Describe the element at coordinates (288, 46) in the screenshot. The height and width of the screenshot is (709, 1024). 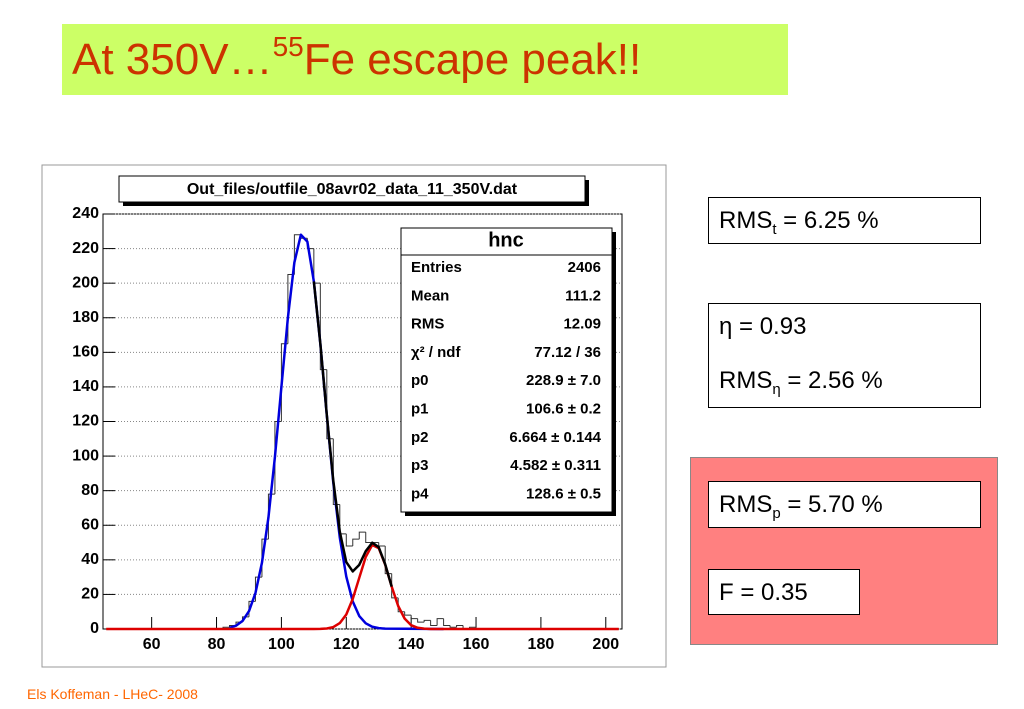
I see `title-sup: 55` at that location.